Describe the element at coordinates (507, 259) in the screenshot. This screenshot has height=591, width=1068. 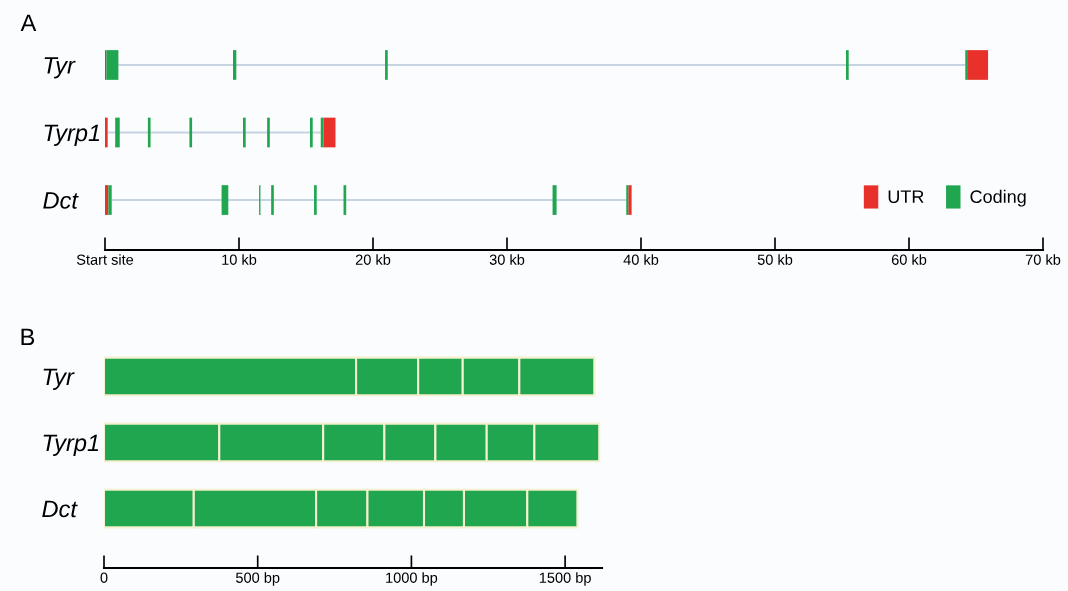
I see `x-tick-label: 30 kb` at that location.